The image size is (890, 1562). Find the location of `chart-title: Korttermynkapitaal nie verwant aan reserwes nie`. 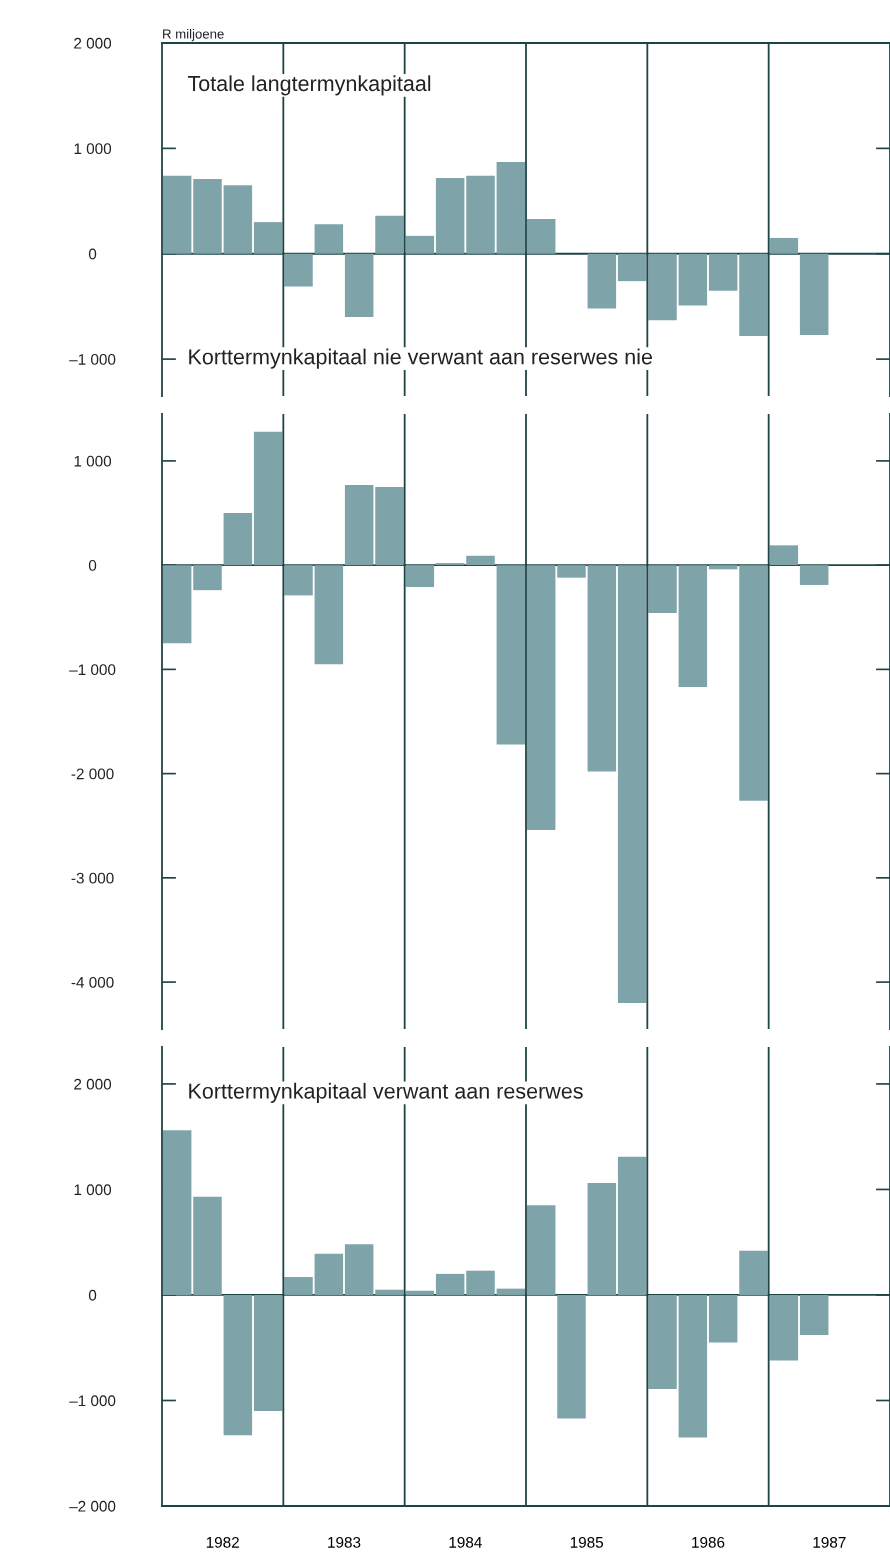

chart-title: Korttermynkapitaal nie verwant aan reserwes nie is located at coordinates (420, 358).